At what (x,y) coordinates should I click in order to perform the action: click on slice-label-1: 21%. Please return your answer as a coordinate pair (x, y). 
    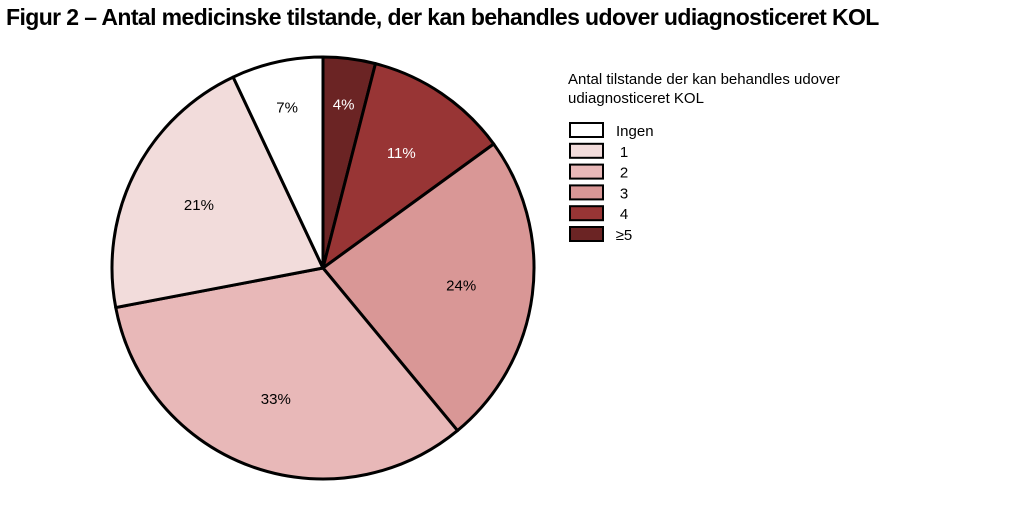
    Looking at the image, I should click on (199, 205).